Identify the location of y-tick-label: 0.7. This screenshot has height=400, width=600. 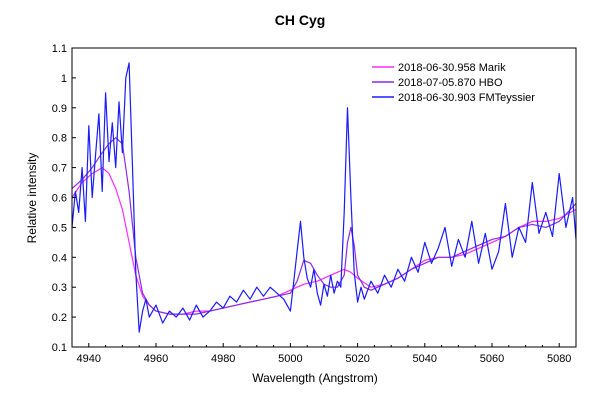
(59, 169).